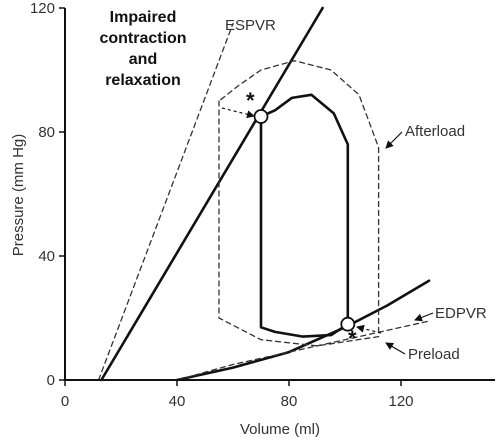 This screenshot has width=500, height=443. What do you see at coordinates (434, 354) in the screenshot?
I see `preload-label: Preload` at bounding box center [434, 354].